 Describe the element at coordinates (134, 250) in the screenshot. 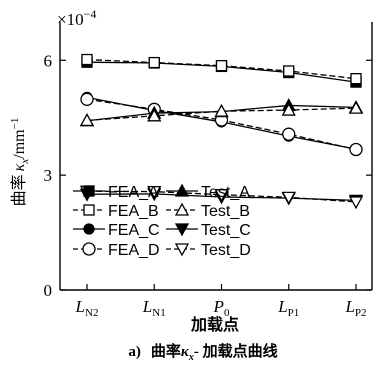

I see `legend-label-fea-d: FEA_D` at that location.